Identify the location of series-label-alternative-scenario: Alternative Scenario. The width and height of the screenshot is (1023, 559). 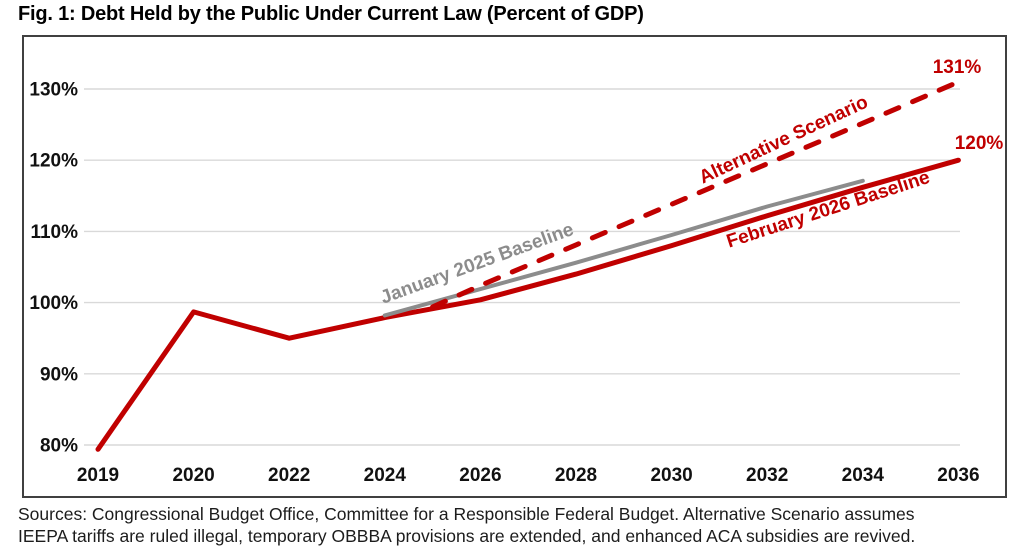
(783, 140).